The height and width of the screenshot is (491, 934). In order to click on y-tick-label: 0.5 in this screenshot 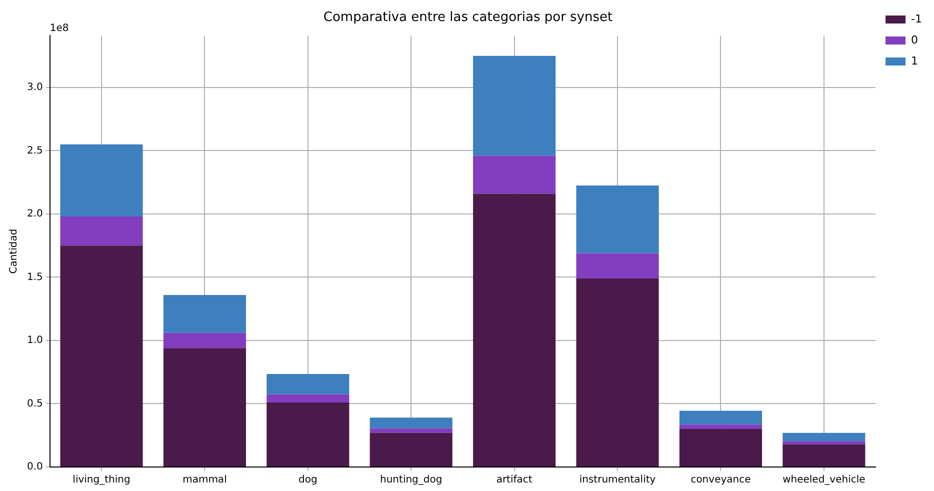, I will do `click(34, 404)`.